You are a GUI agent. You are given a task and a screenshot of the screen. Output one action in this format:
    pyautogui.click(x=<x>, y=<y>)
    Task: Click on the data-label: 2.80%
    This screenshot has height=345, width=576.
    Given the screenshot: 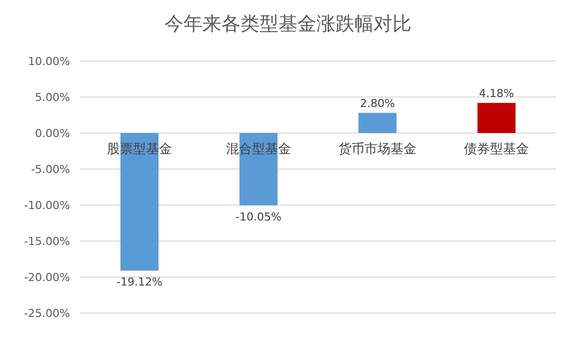 What is the action you would take?
    pyautogui.click(x=377, y=103)
    